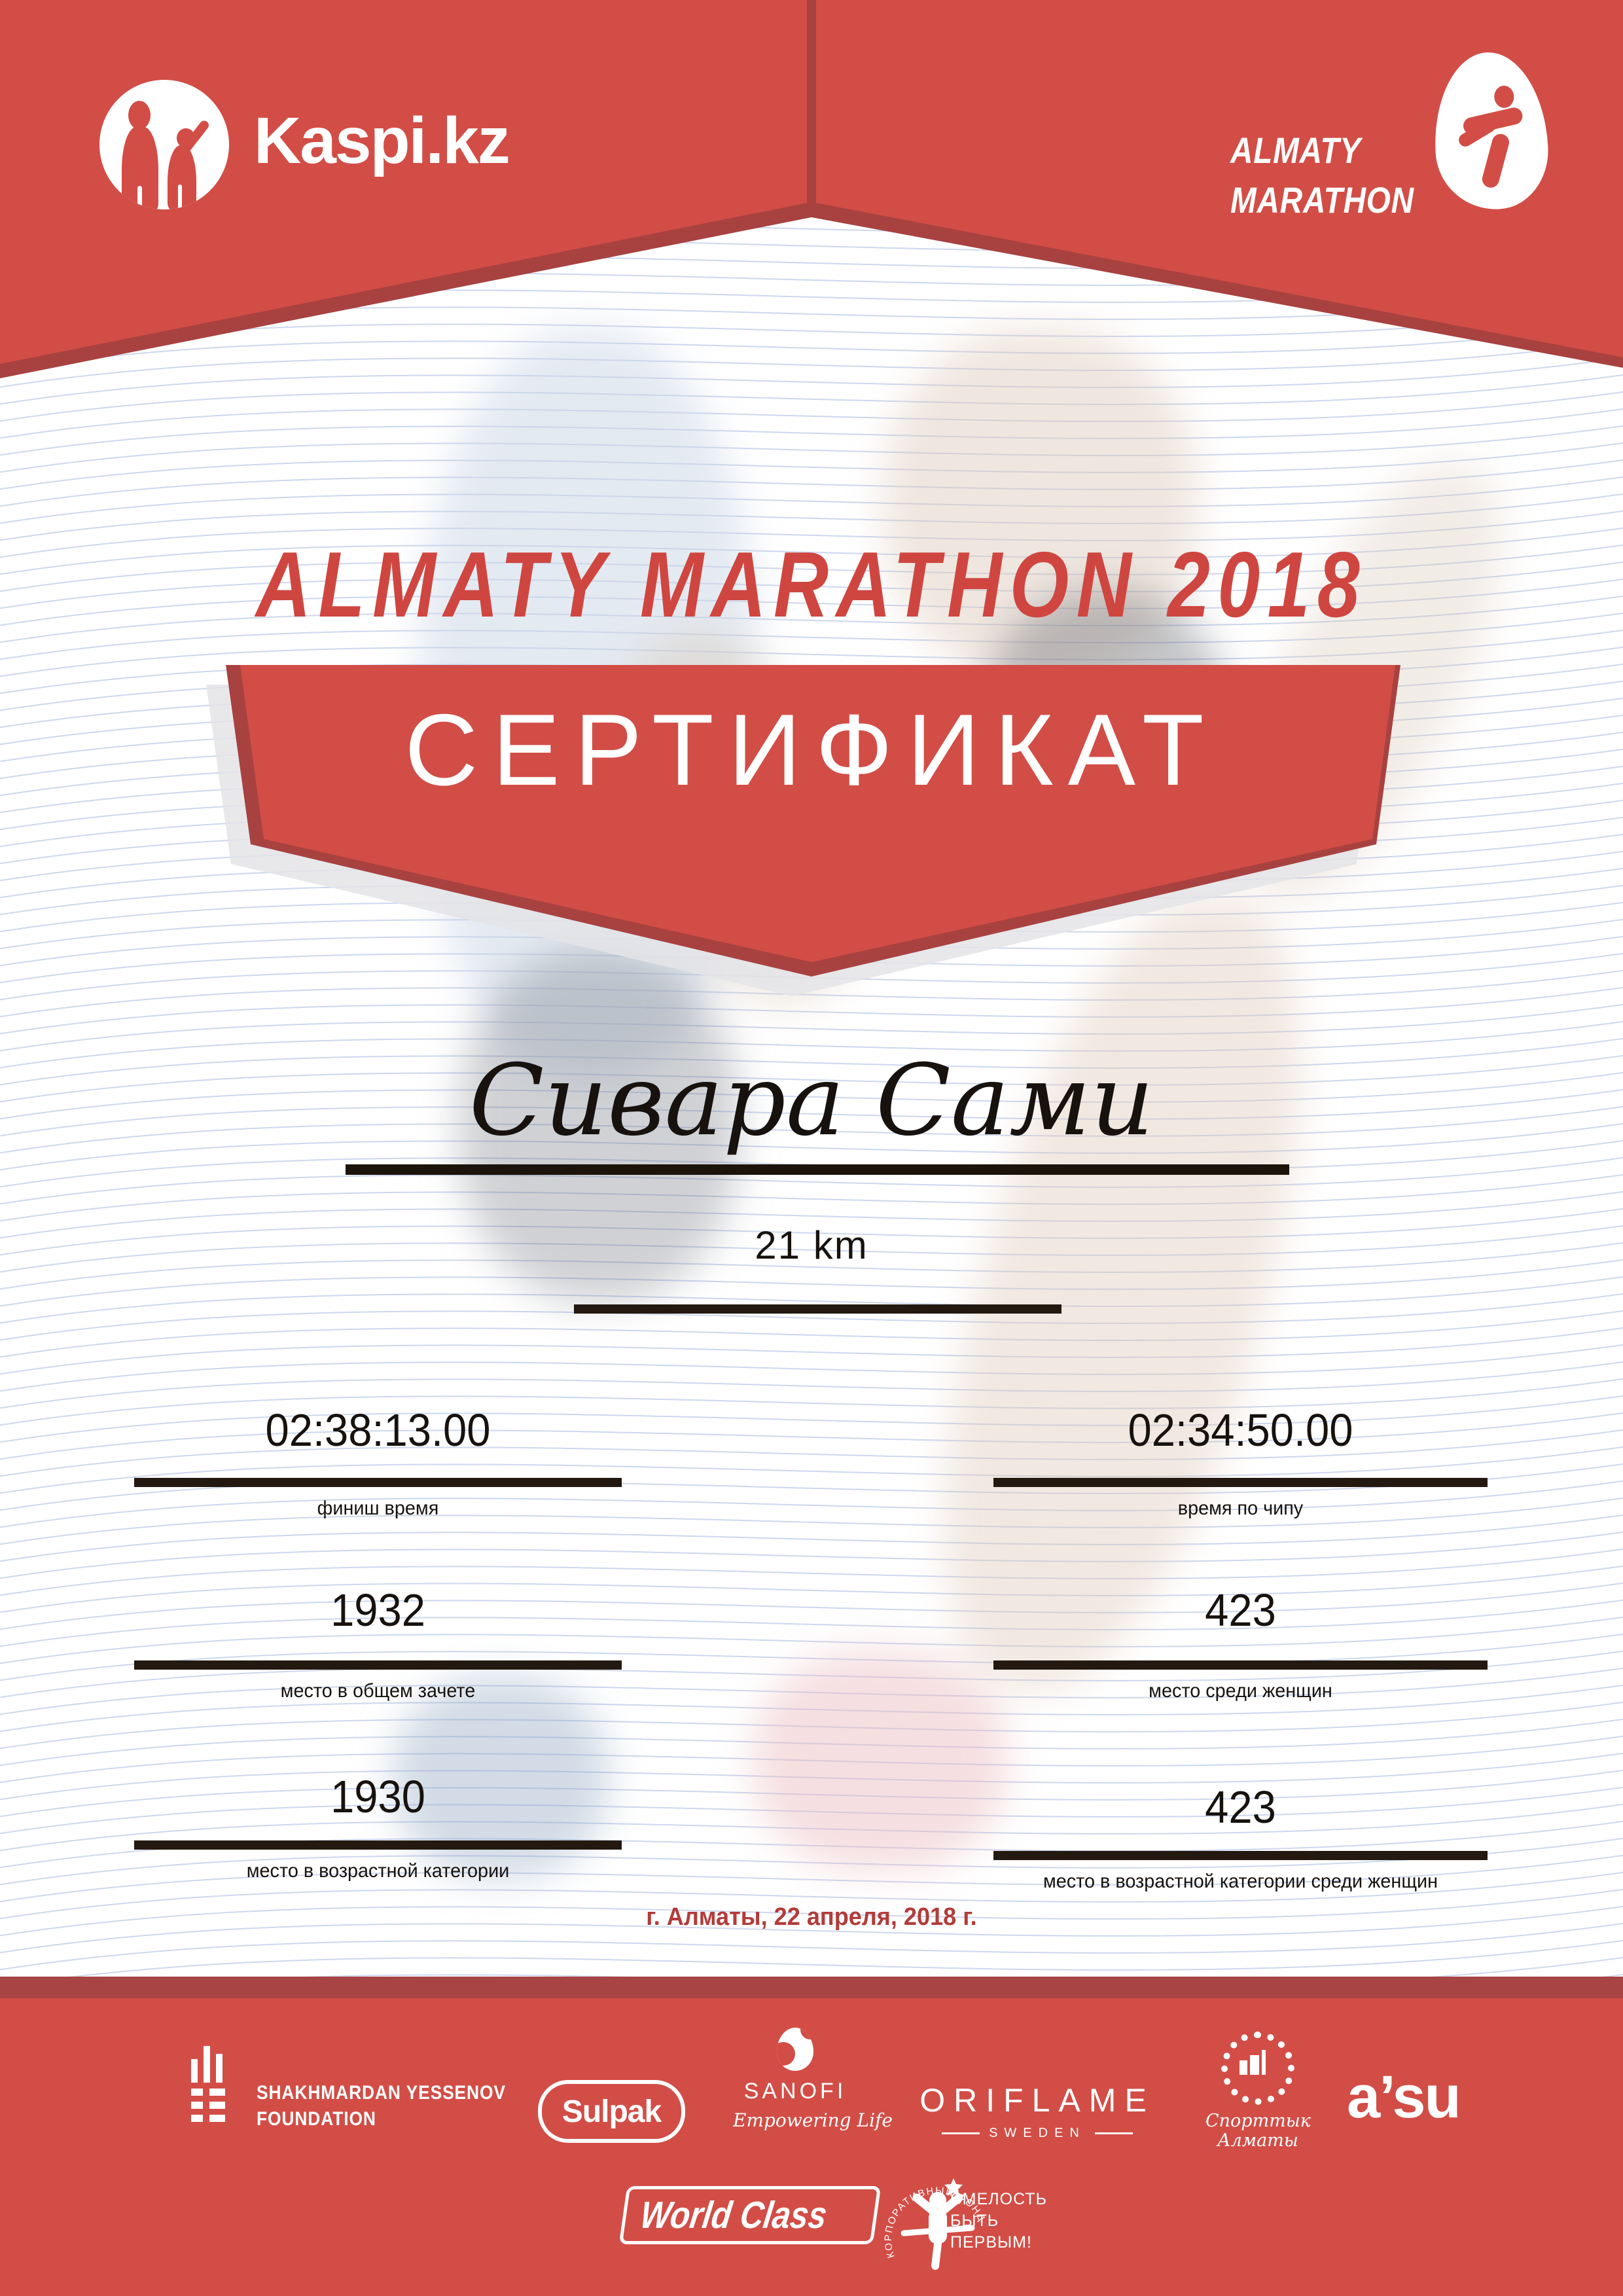 Image resolution: width=1623 pixels, height=2296 pixels. I want to click on figure-head, so click(937, 2200).